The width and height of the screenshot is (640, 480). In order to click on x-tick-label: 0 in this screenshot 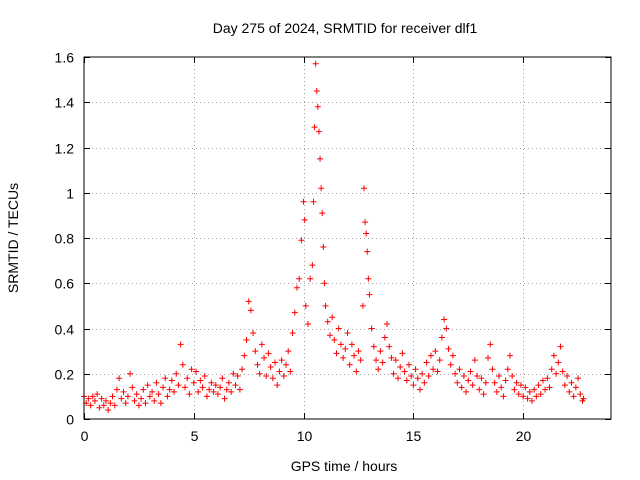, I will do `click(85, 436)`.